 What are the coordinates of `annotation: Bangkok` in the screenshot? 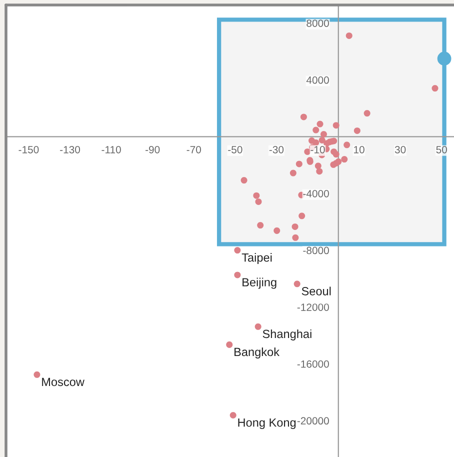 It's located at (257, 352).